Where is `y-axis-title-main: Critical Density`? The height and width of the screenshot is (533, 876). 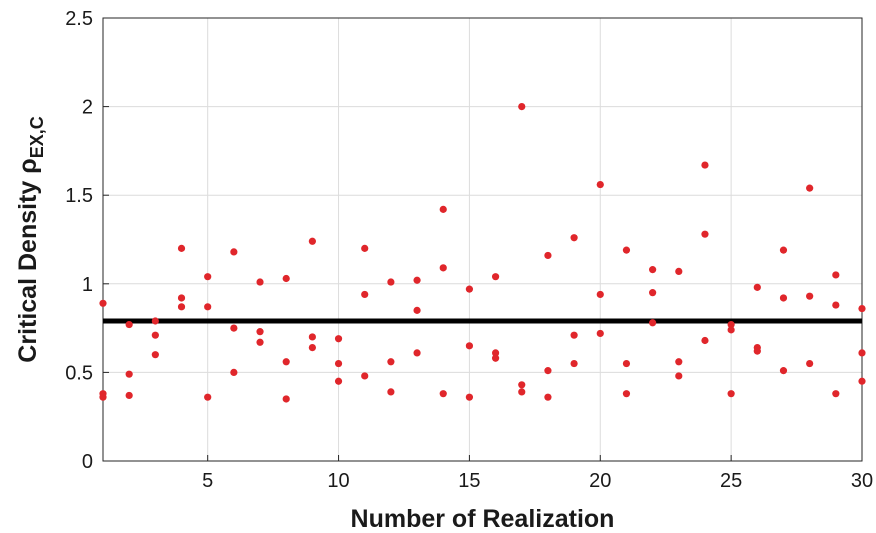
y-axis-title-main: Critical Density is located at coordinates (28, 268).